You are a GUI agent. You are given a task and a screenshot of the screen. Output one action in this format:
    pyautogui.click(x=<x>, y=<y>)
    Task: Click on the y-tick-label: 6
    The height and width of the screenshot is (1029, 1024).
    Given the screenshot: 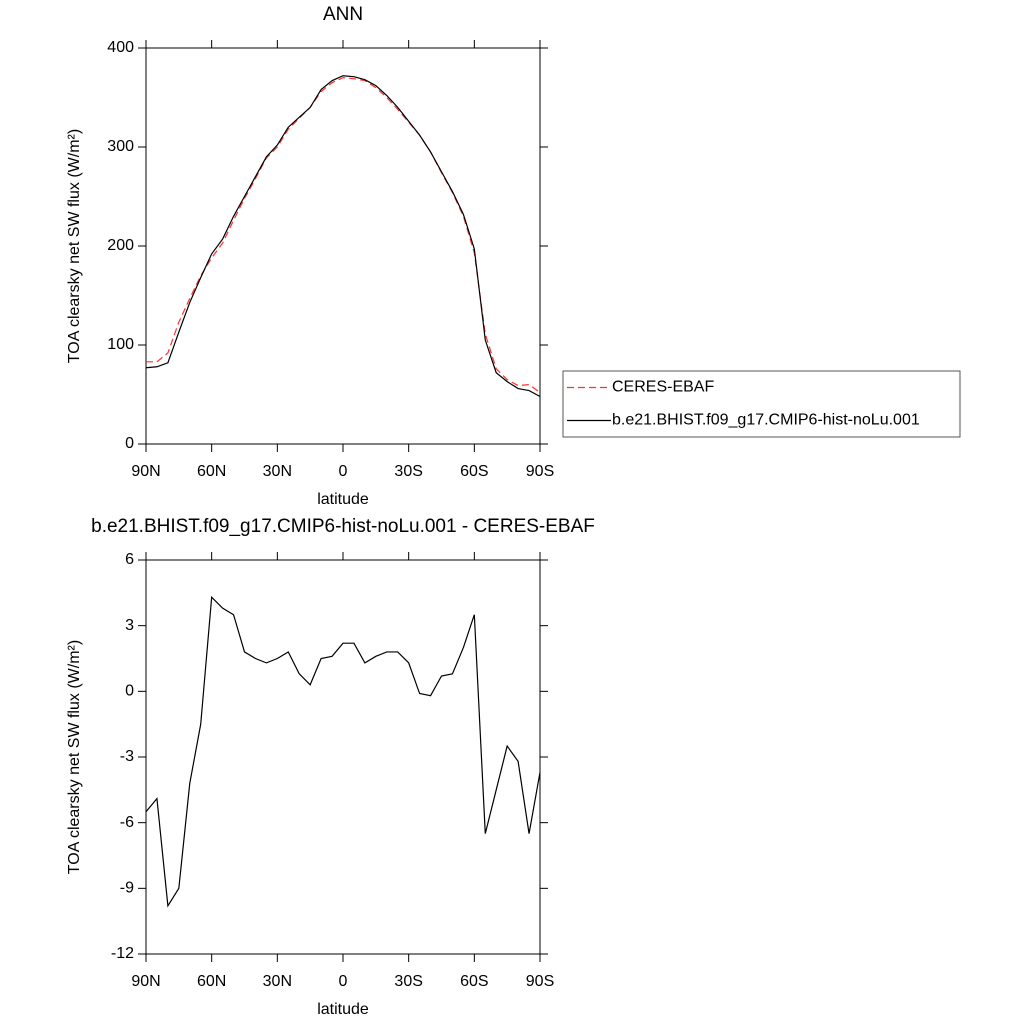 What is the action you would take?
    pyautogui.click(x=129, y=559)
    